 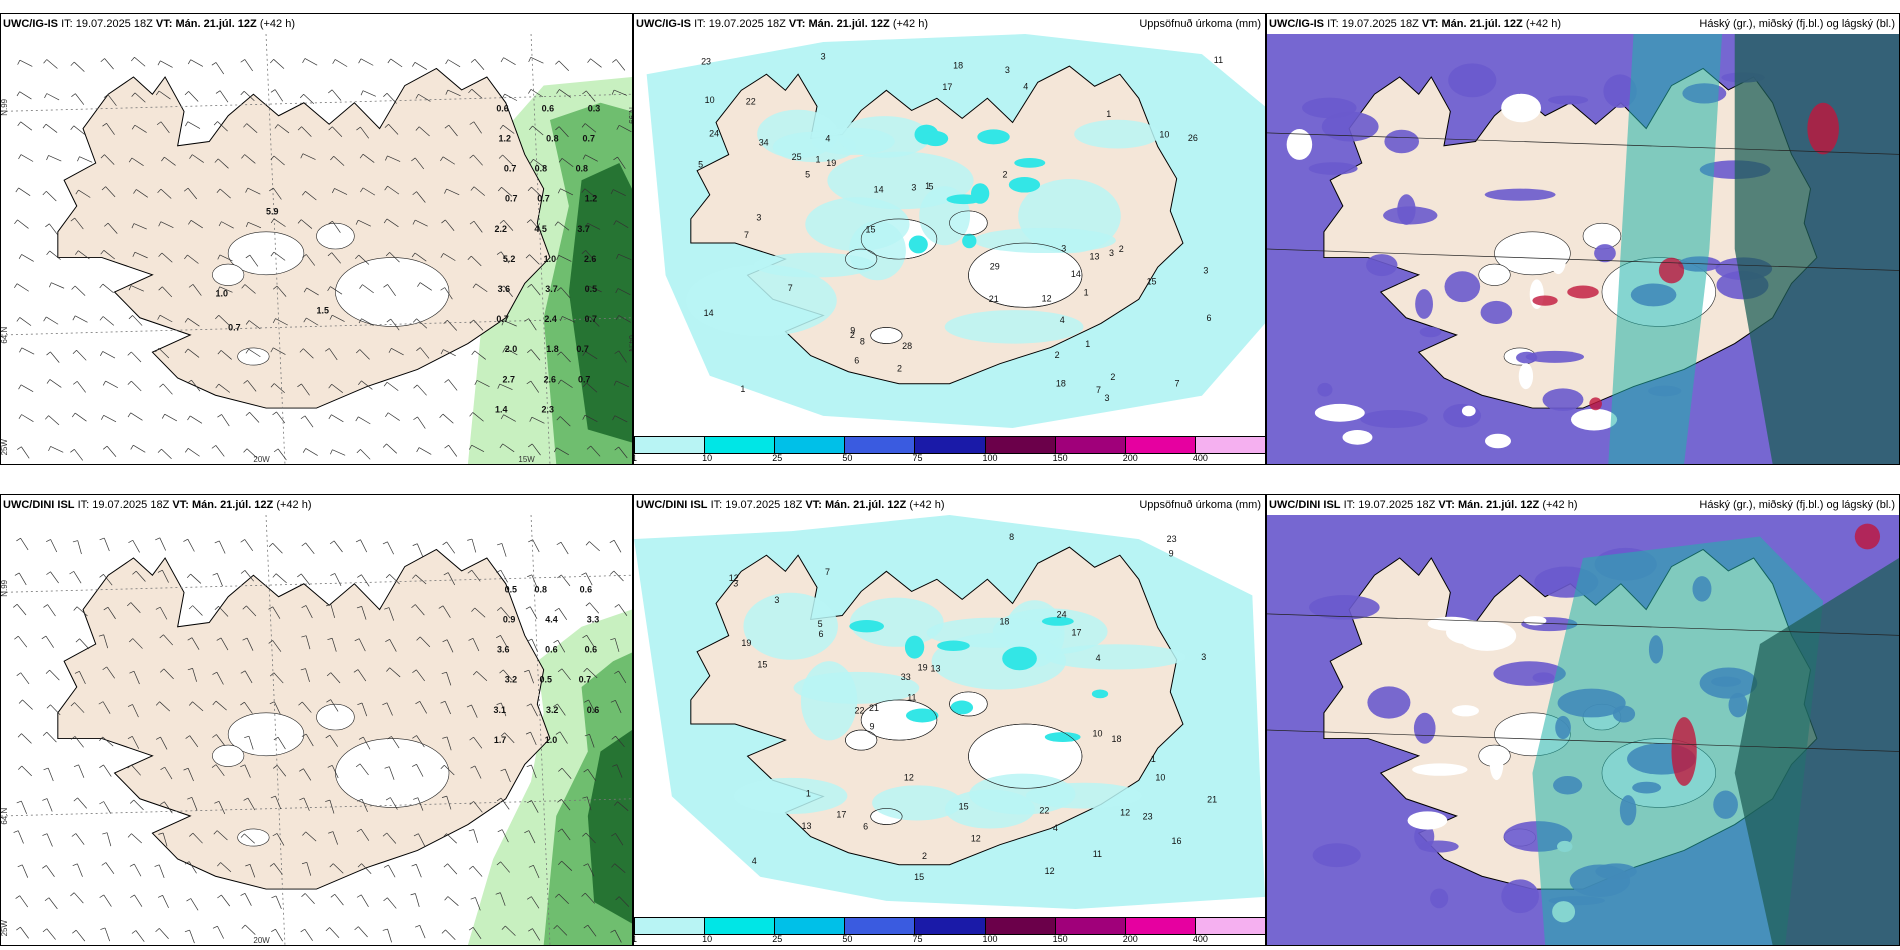 What do you see at coordinates (777, 458) in the screenshot?
I see `colorbar-label: 25` at bounding box center [777, 458].